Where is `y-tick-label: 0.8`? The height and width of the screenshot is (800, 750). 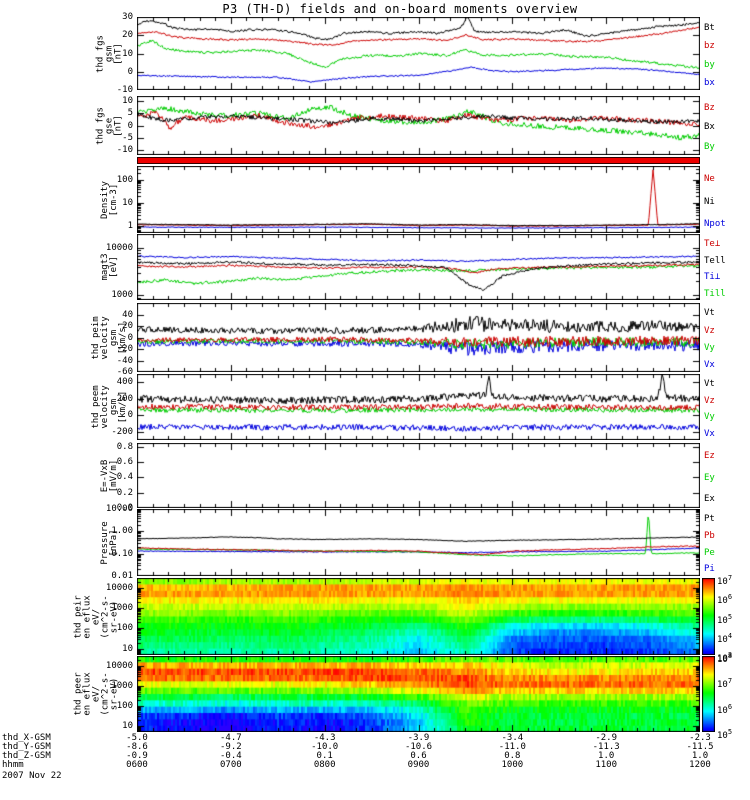
y-tick-label: 0.8 is located at coordinates (124, 446).